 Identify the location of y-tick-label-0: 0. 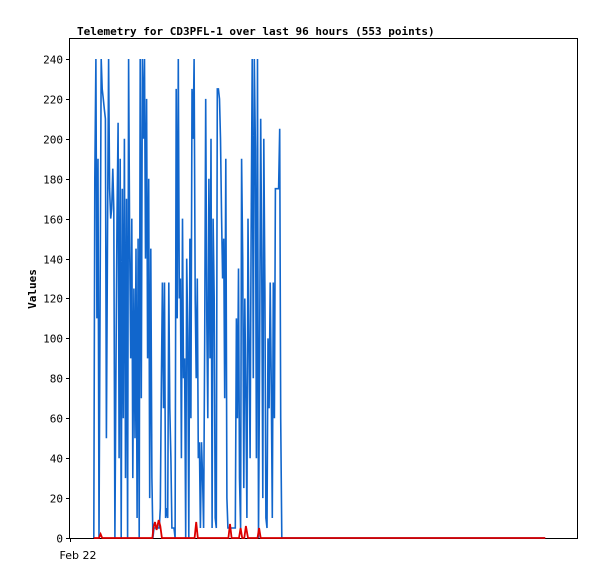
(59, 539).